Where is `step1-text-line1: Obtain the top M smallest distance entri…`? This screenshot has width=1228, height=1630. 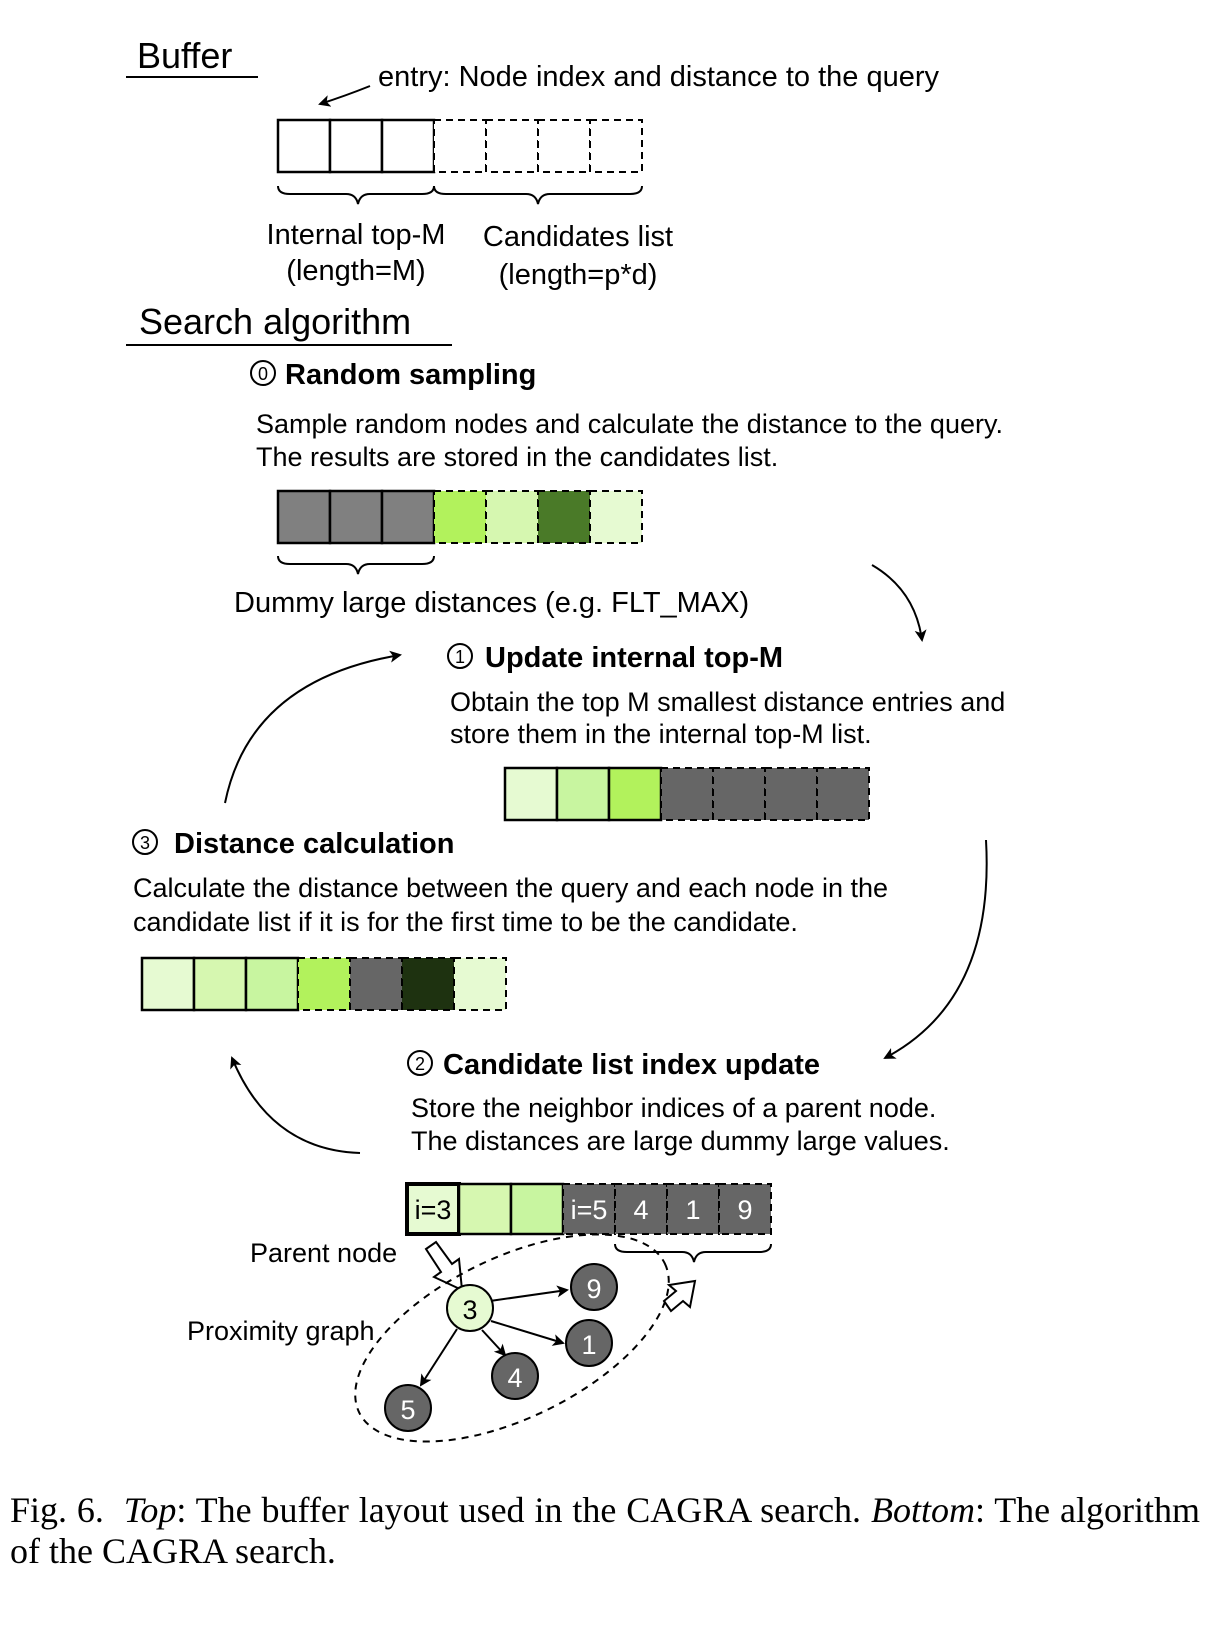 step1-text-line1: Obtain the top M smallest distance entri… is located at coordinates (727, 702).